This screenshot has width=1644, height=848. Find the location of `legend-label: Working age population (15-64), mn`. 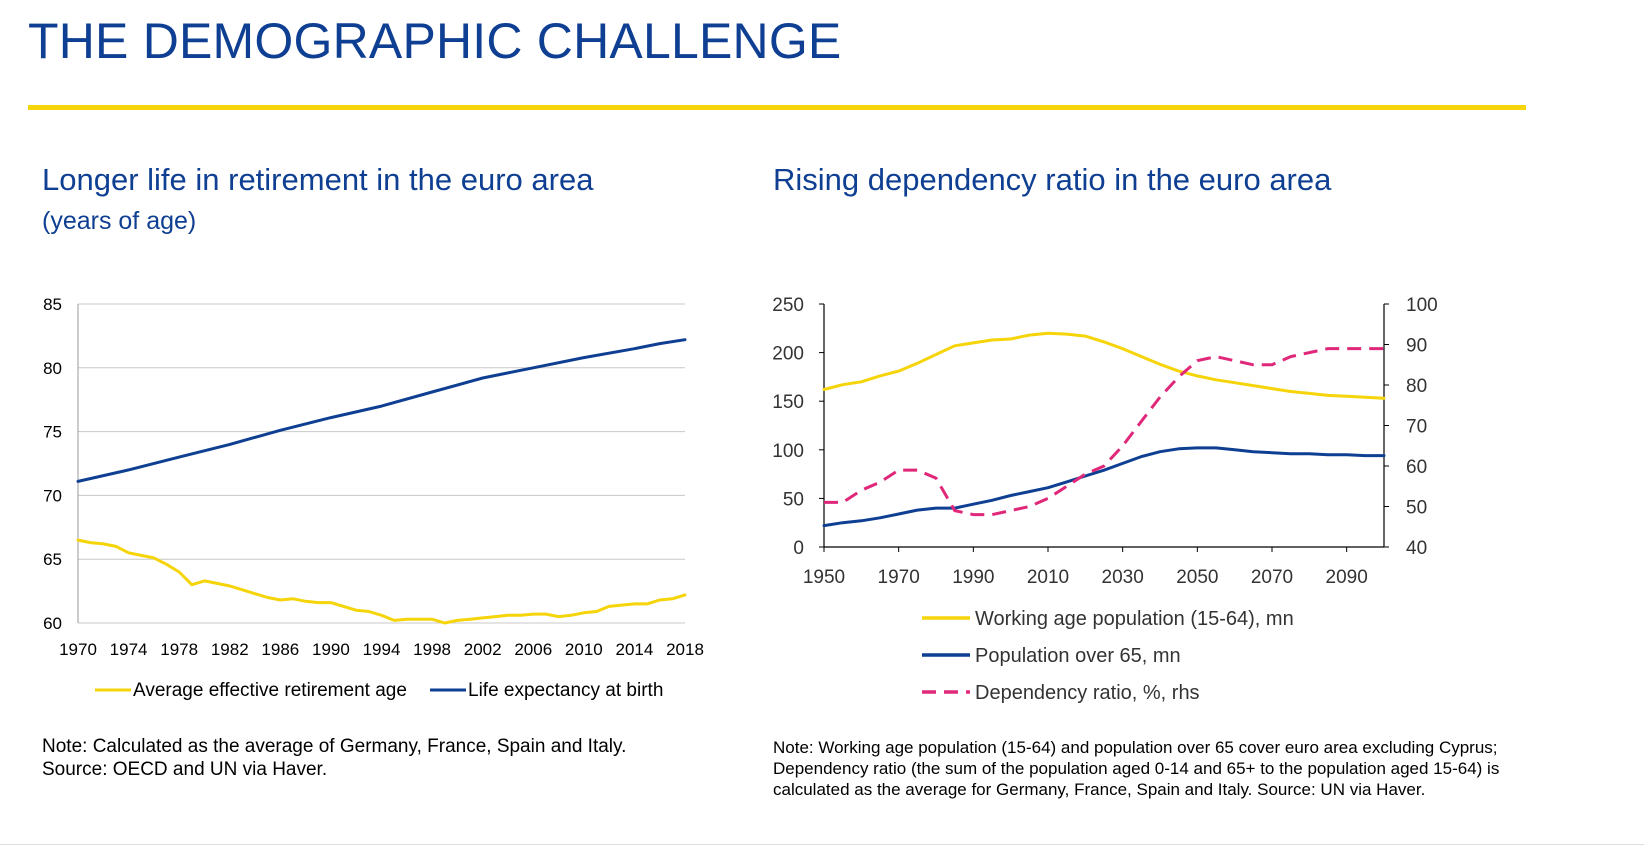

legend-label: Working age population (15-64), mn is located at coordinates (1134, 619).